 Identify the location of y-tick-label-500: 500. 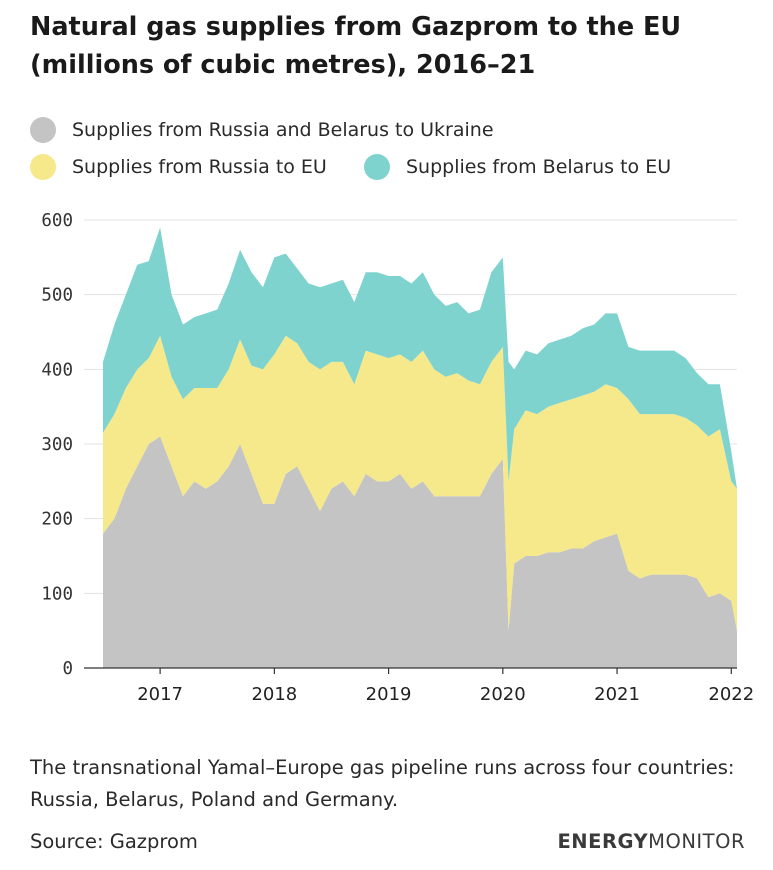
(57, 296).